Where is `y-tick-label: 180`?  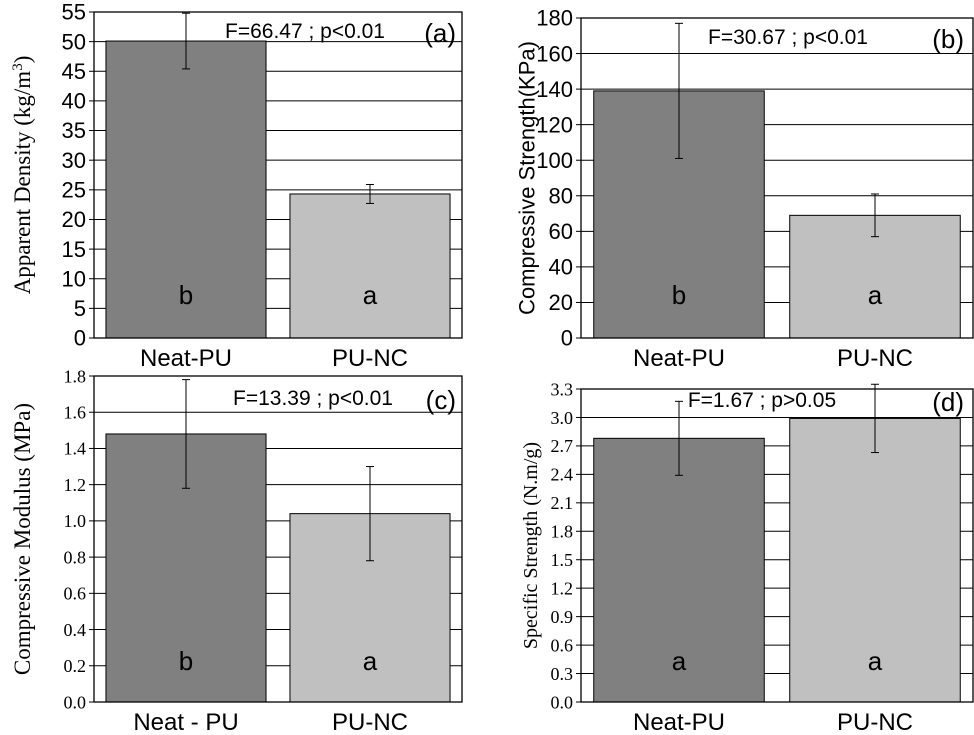
y-tick-label: 180 is located at coordinates (554, 18).